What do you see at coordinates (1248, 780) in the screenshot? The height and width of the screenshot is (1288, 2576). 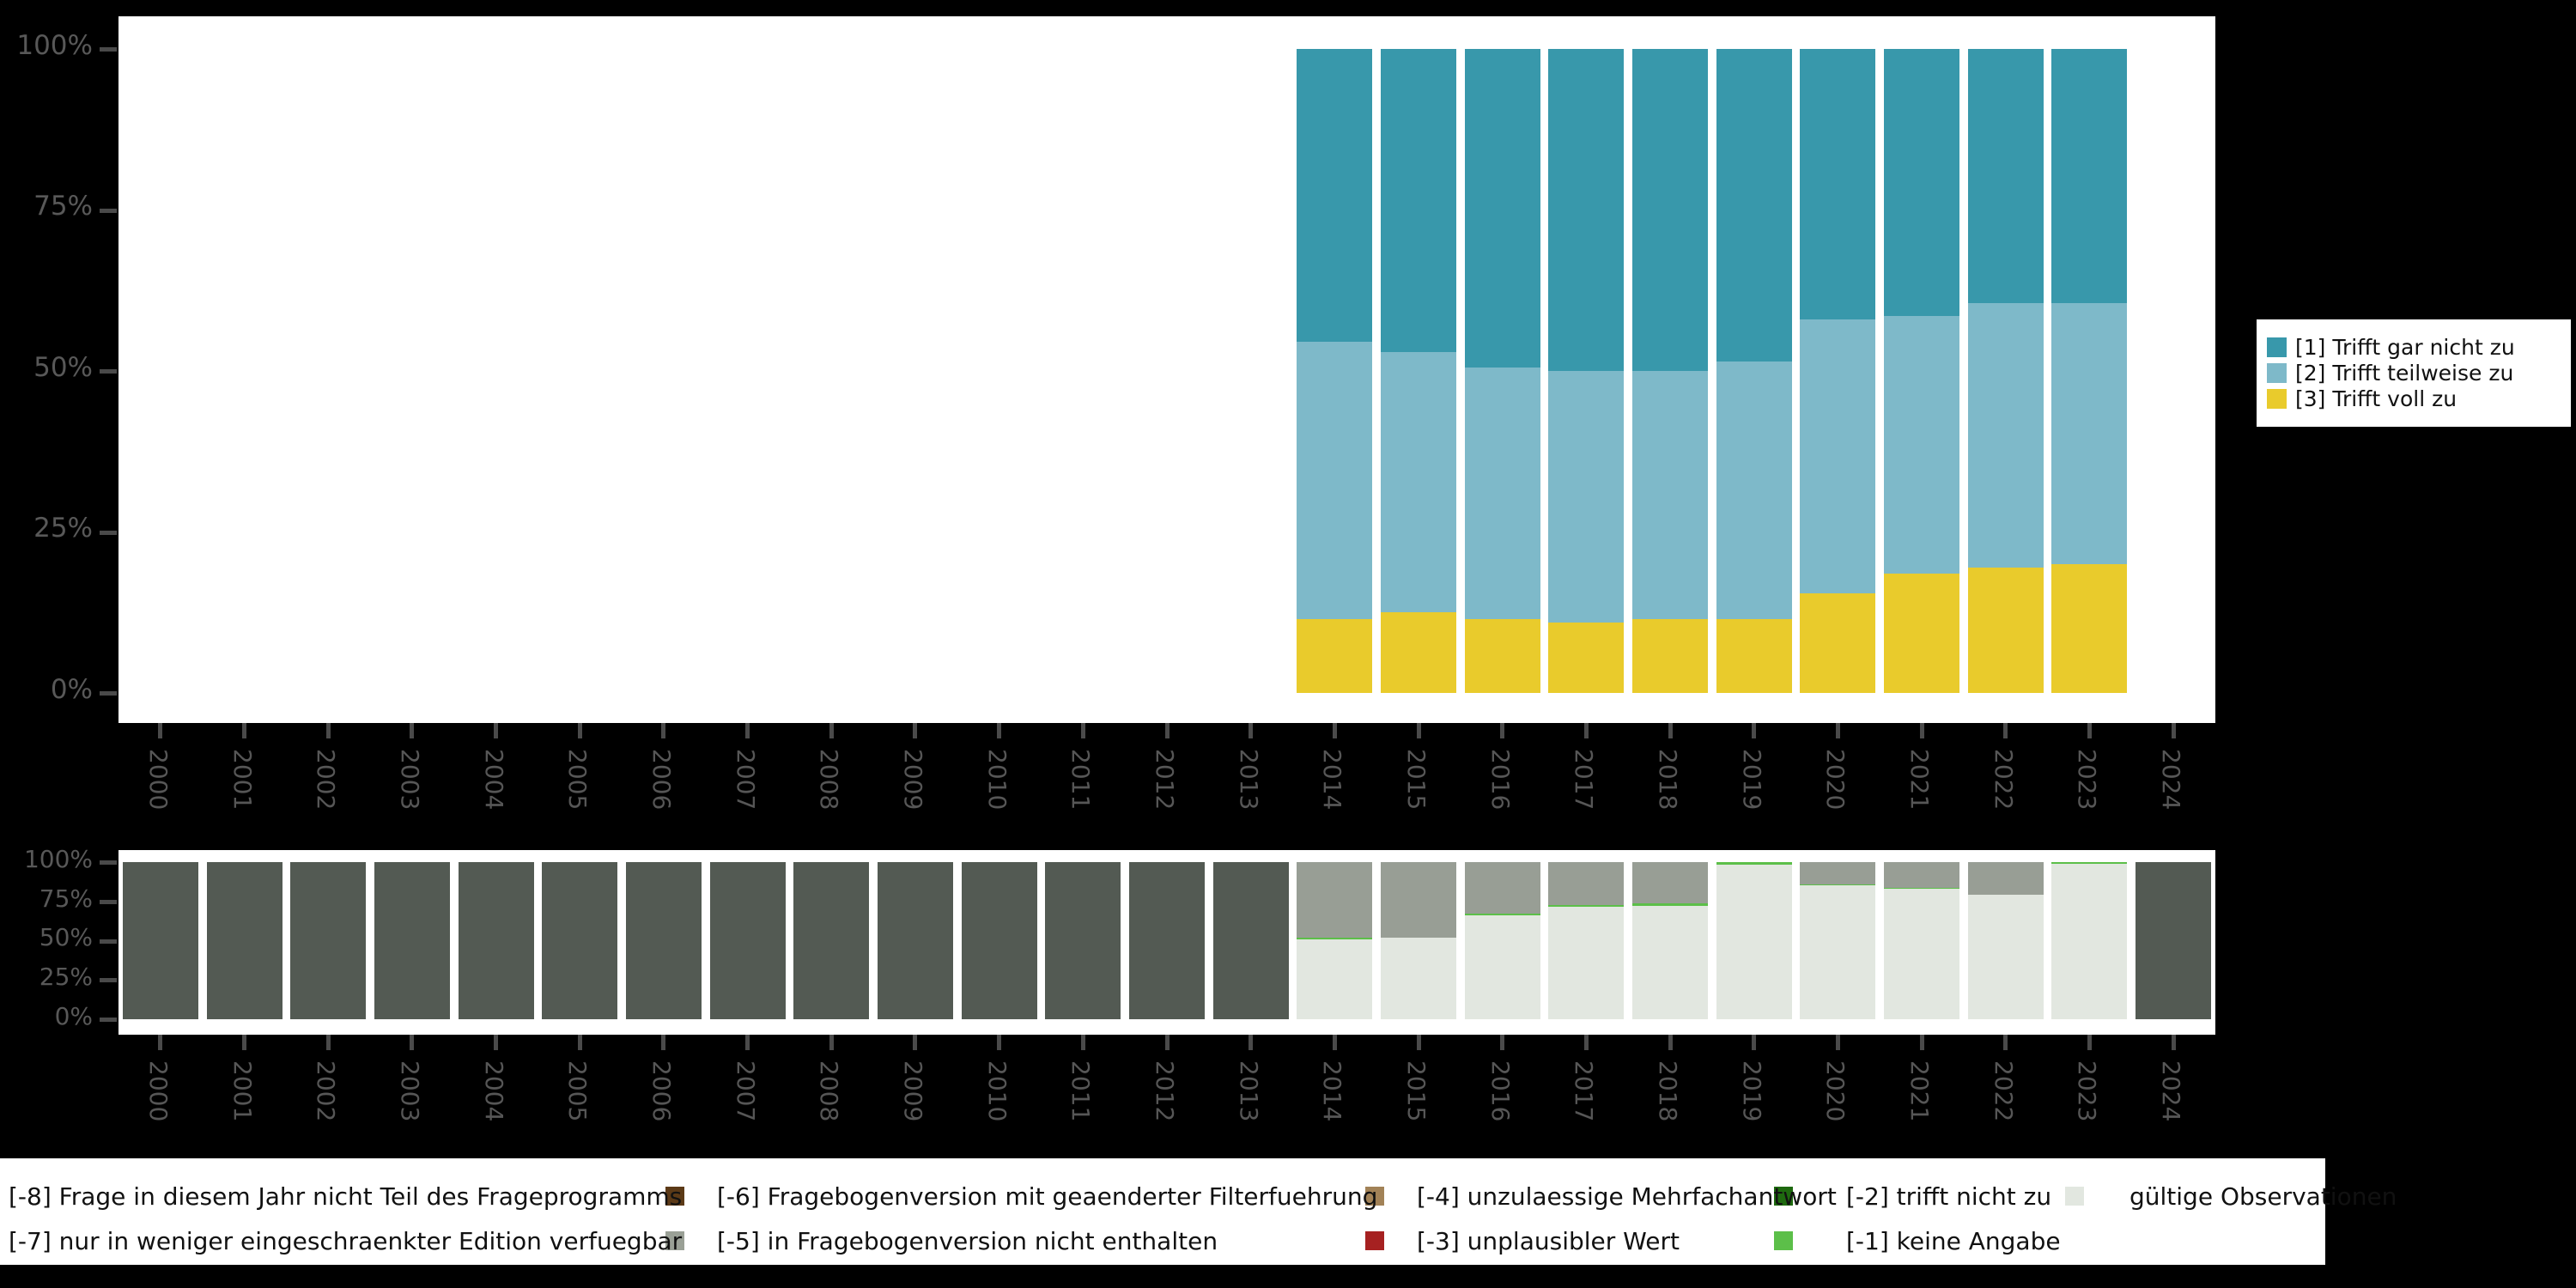 I see `x-axis-year-label: 2013` at bounding box center [1248, 780].